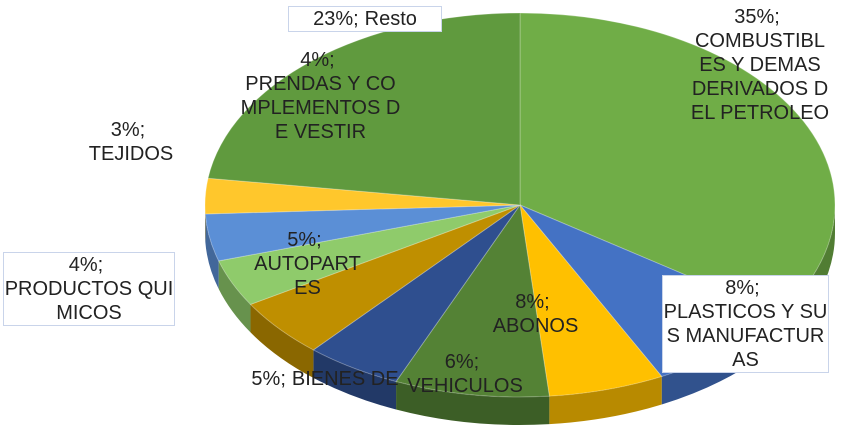 The width and height of the screenshot is (841, 446). I want to click on value-label: 6%;, so click(462, 362).